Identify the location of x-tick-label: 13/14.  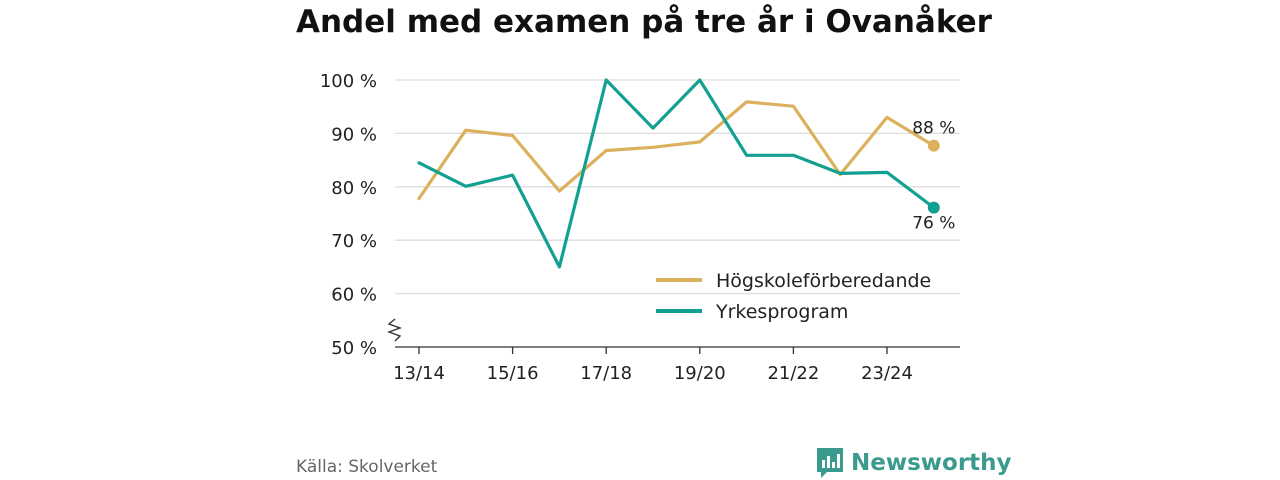
(419, 373).